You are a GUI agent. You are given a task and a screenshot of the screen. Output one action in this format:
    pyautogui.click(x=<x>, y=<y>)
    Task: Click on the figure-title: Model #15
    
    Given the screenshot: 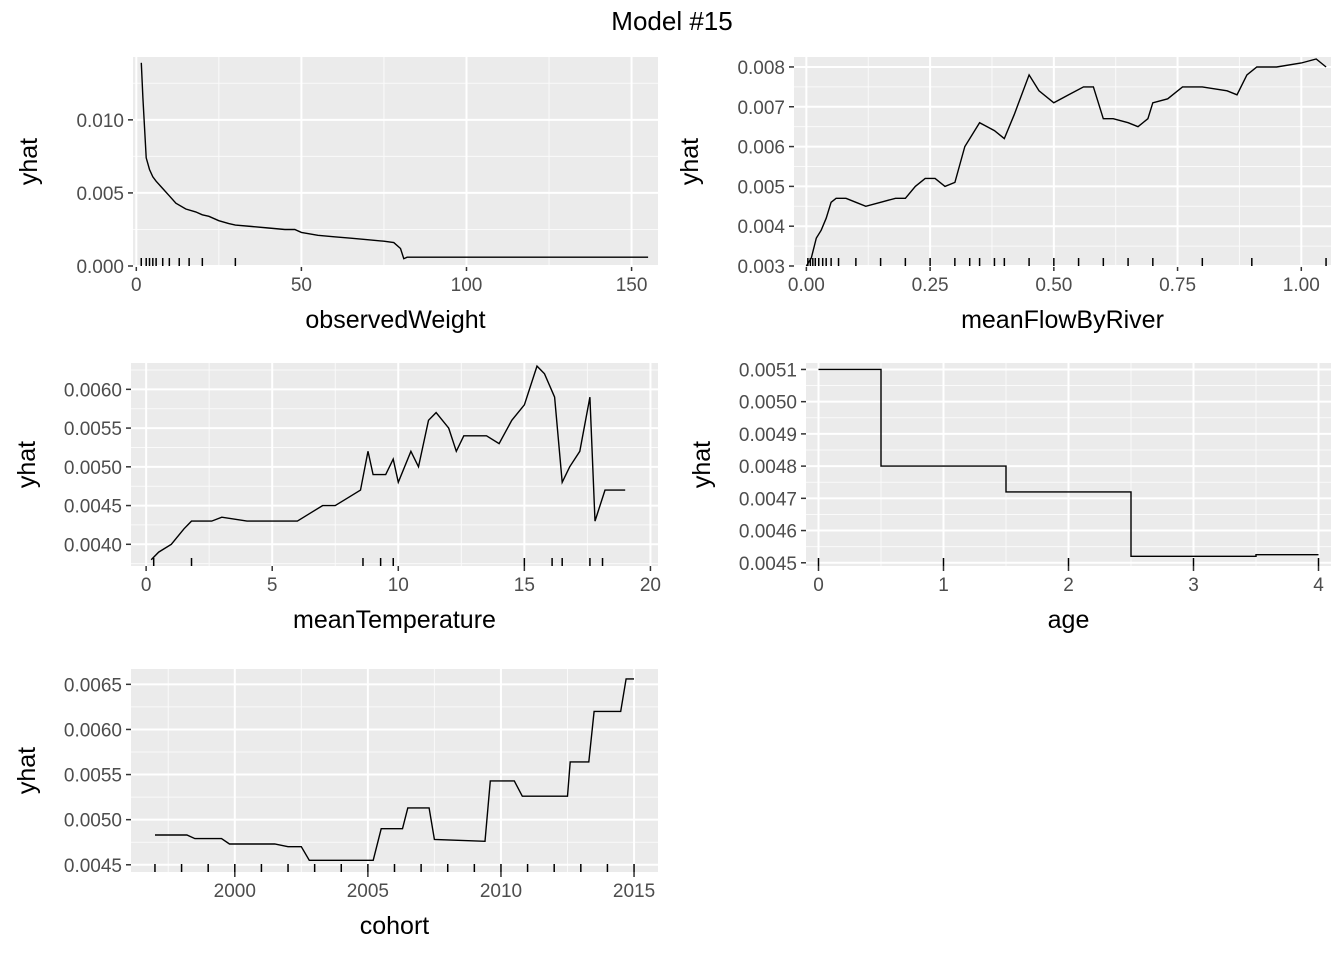 What is the action you would take?
    pyautogui.click(x=672, y=21)
    